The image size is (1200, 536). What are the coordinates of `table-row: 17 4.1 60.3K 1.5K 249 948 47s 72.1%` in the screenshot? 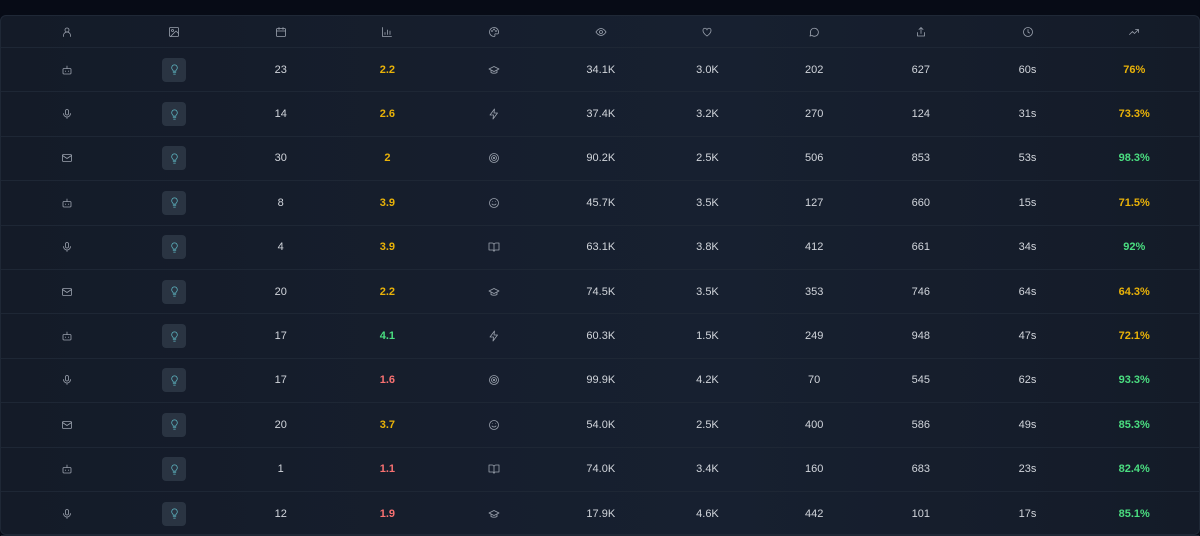 It's located at (600, 336).